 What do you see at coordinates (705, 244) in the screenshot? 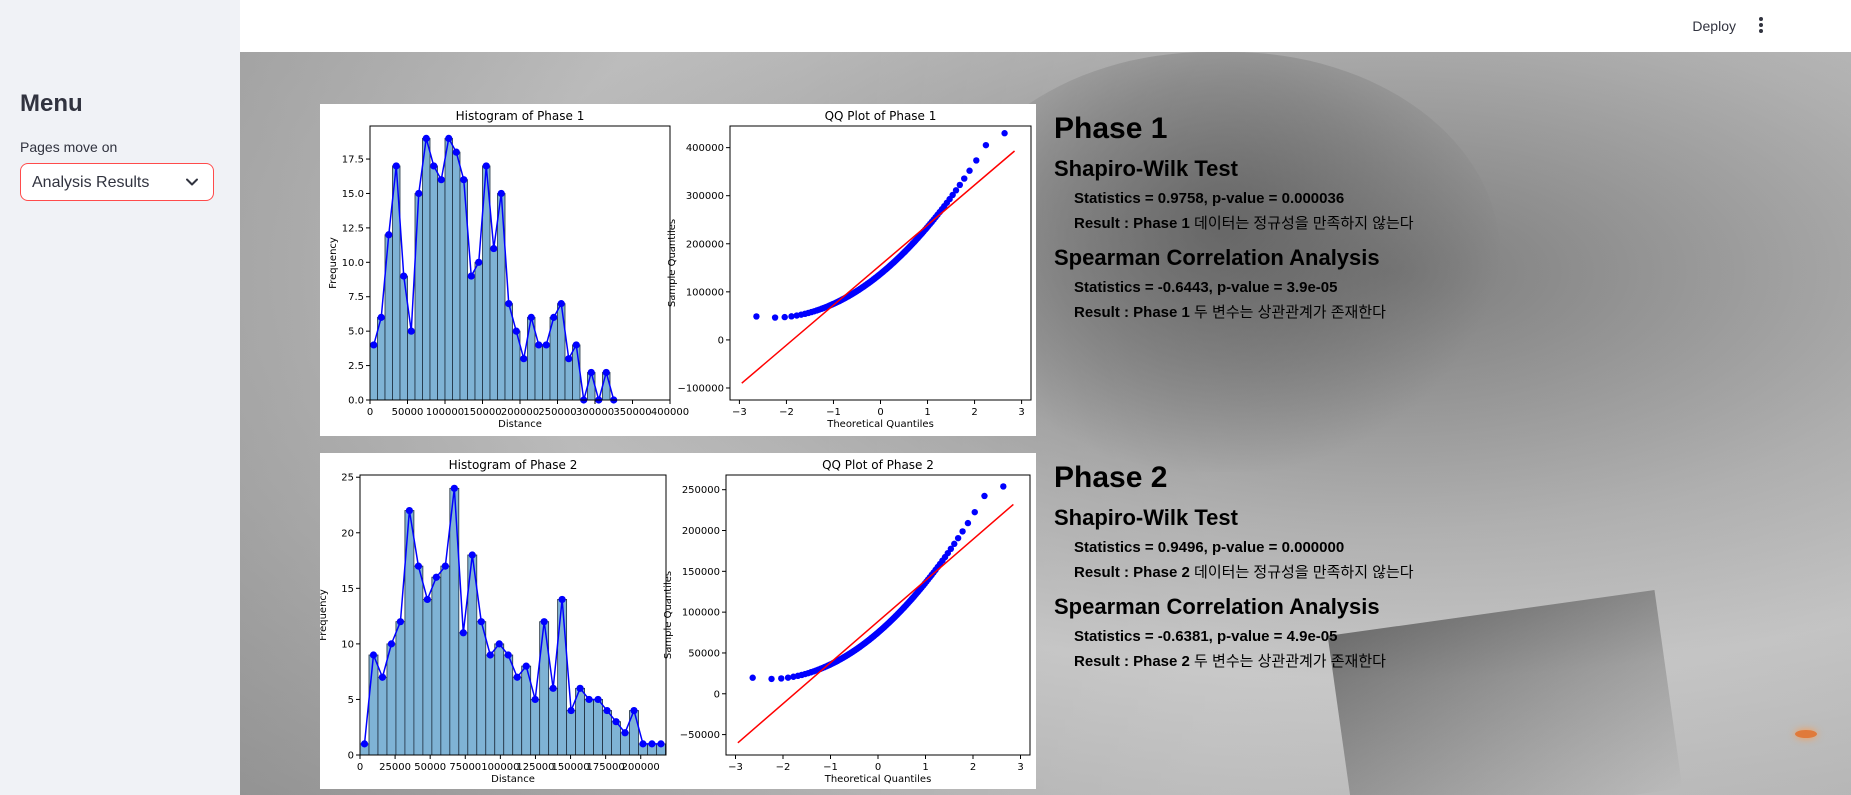
I see `qq1-ytick-label: 200000` at bounding box center [705, 244].